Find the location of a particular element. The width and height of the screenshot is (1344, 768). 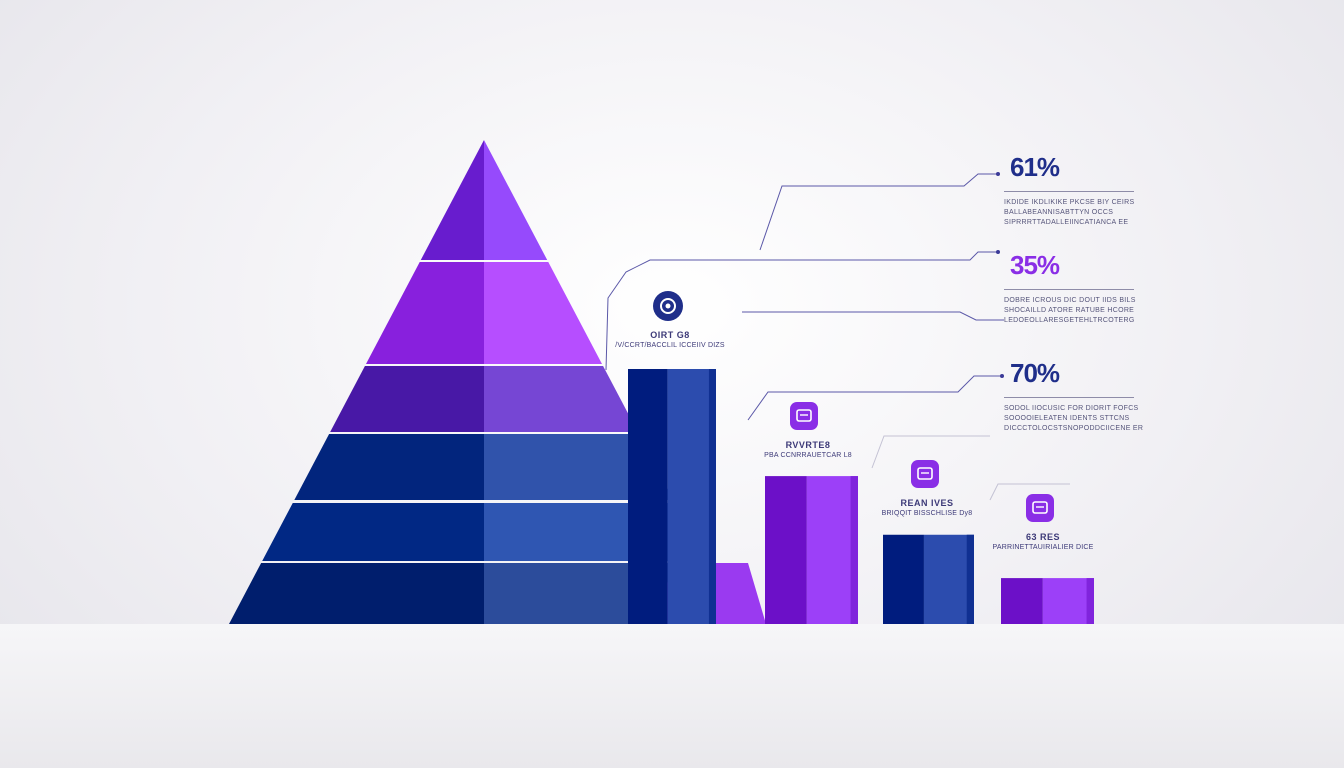

icon-glyph-center is located at coordinates (668, 306).